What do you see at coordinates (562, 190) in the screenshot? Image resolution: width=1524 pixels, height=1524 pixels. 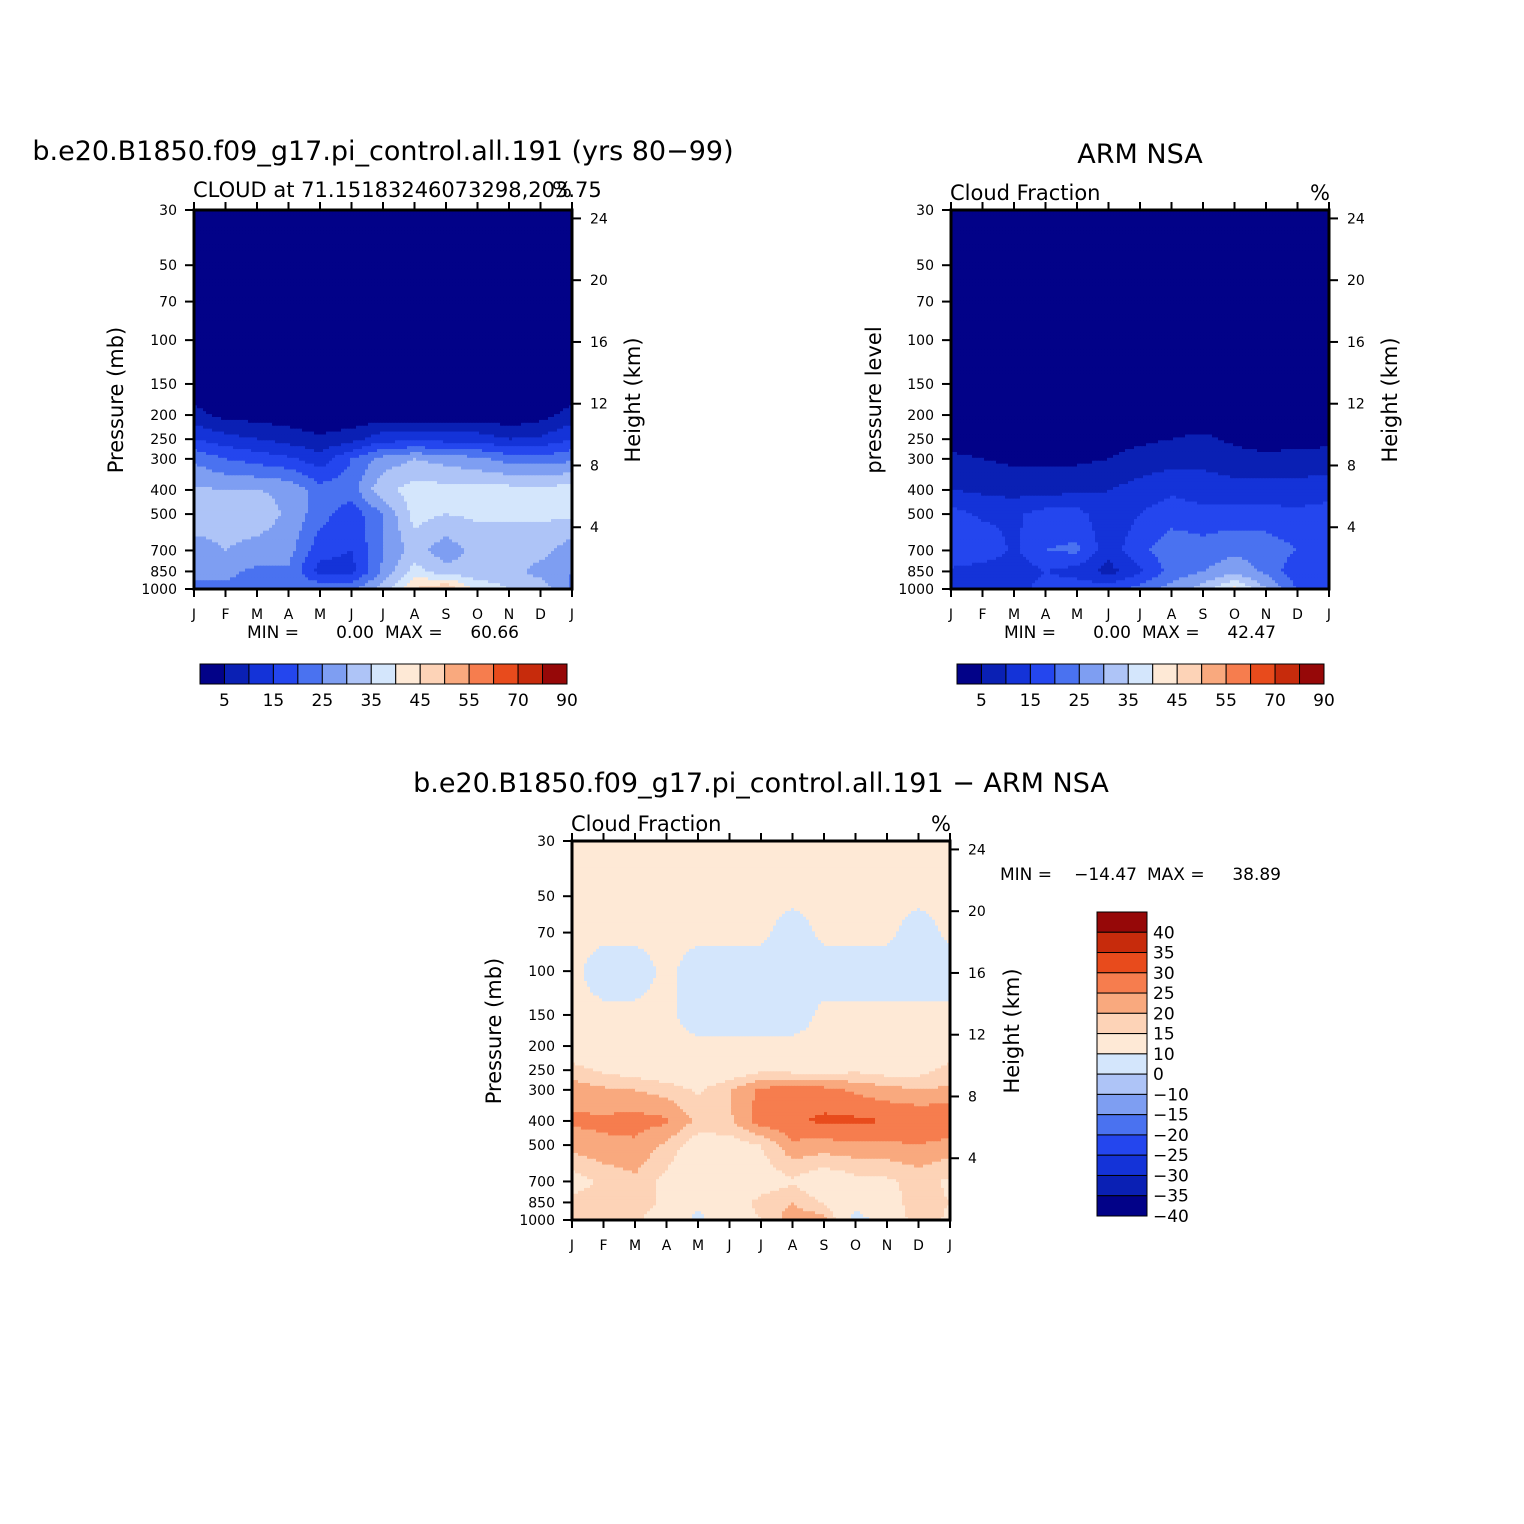 I see `panel-model-units: %` at bounding box center [562, 190].